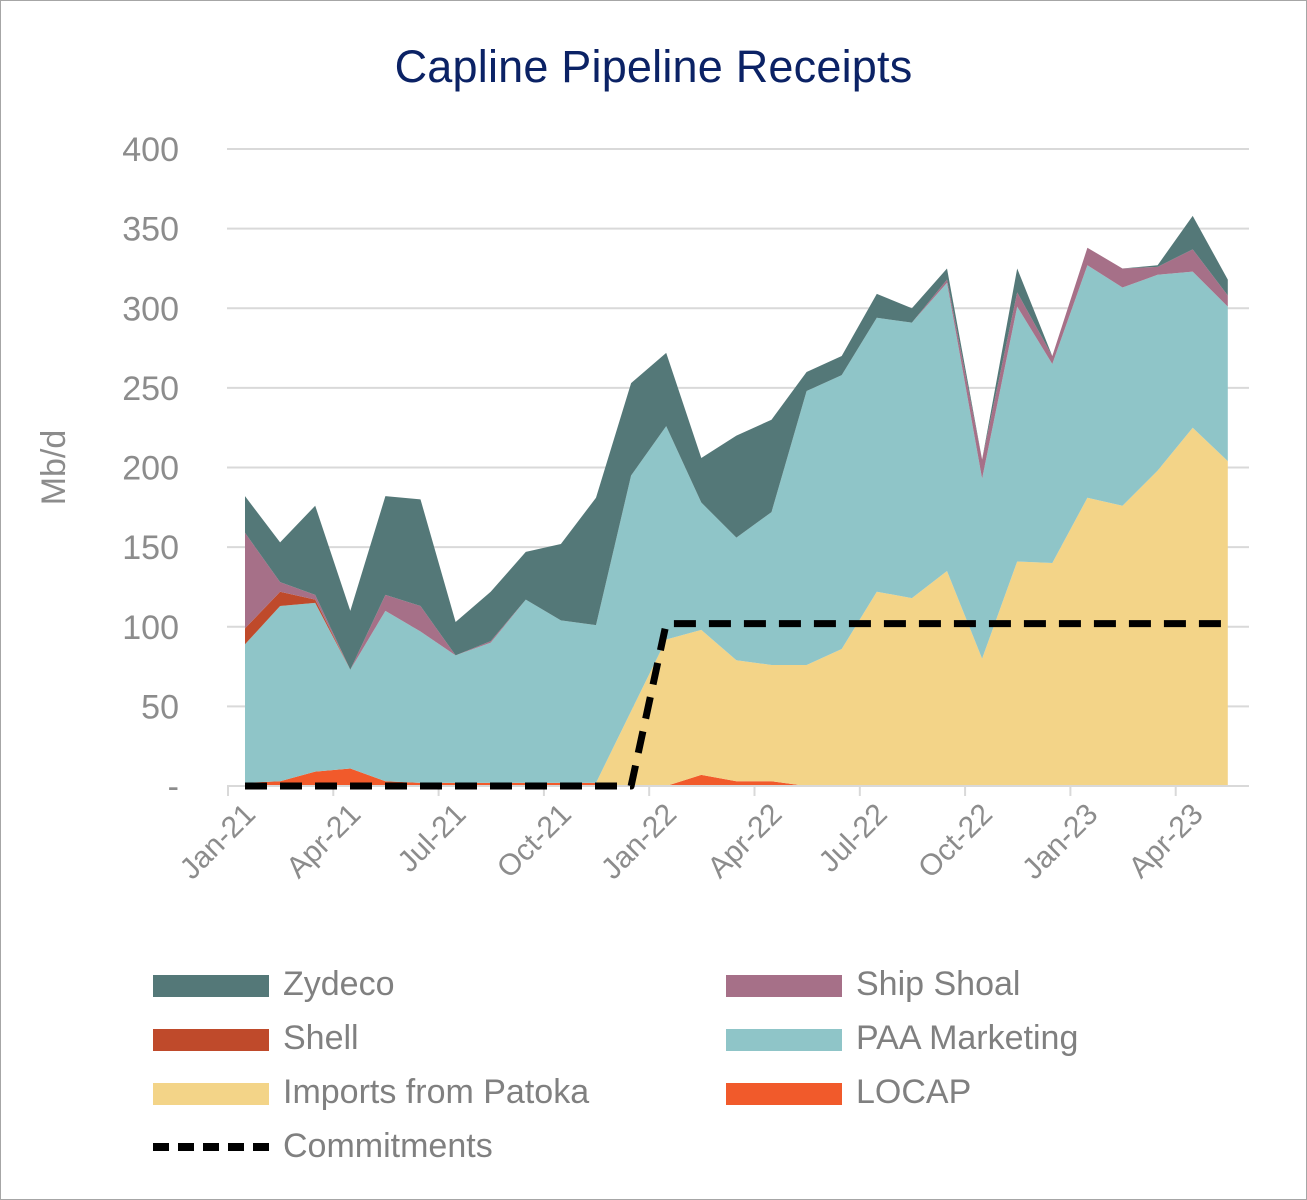  What do you see at coordinates (1060, 842) in the screenshot?
I see `x-tick-label: Jan-23` at bounding box center [1060, 842].